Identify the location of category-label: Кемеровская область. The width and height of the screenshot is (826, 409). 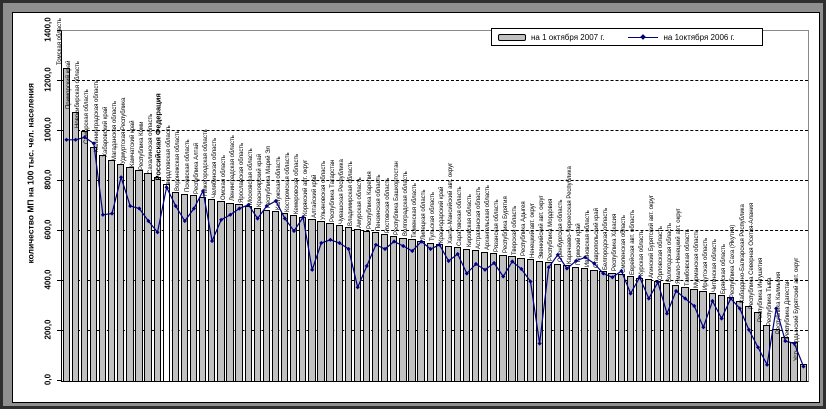
(296, 183).